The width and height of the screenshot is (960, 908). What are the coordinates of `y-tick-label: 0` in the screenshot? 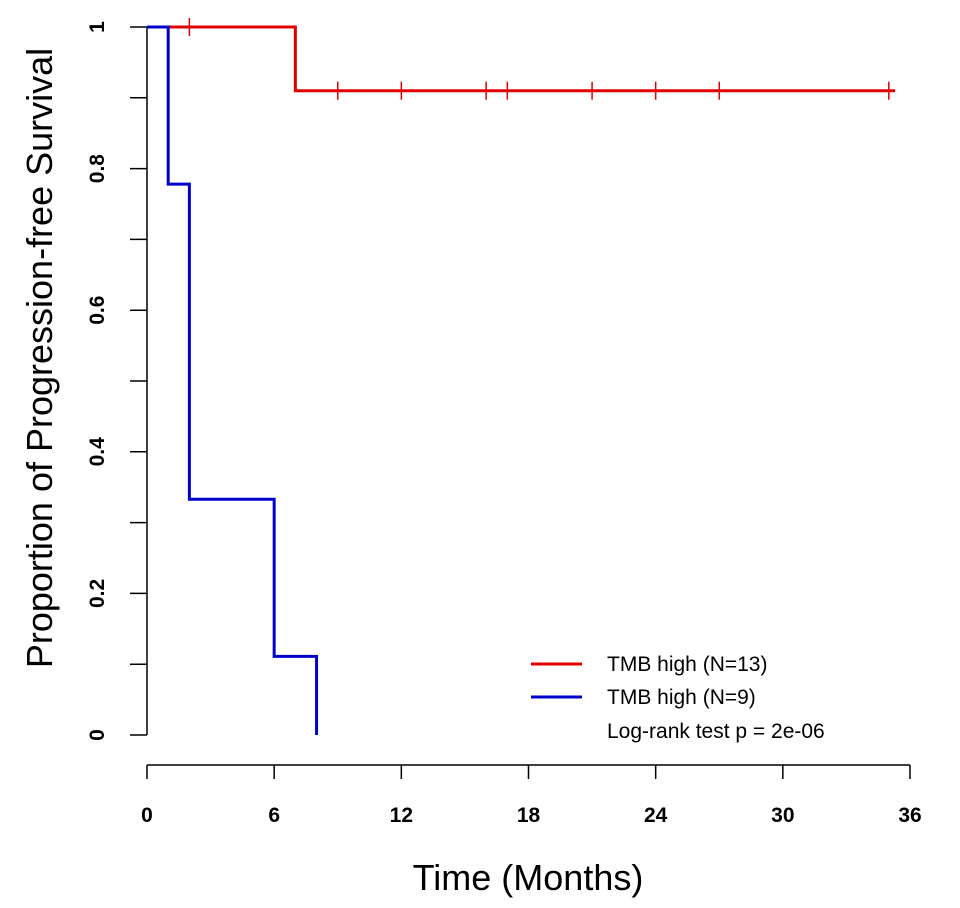 It's located at (97, 735).